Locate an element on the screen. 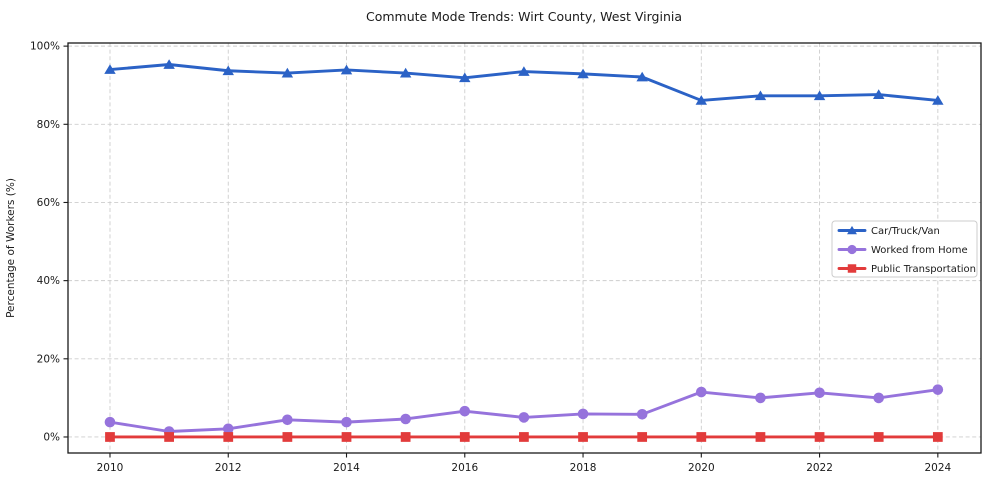  y-tick-label: 100% is located at coordinates (45, 47).